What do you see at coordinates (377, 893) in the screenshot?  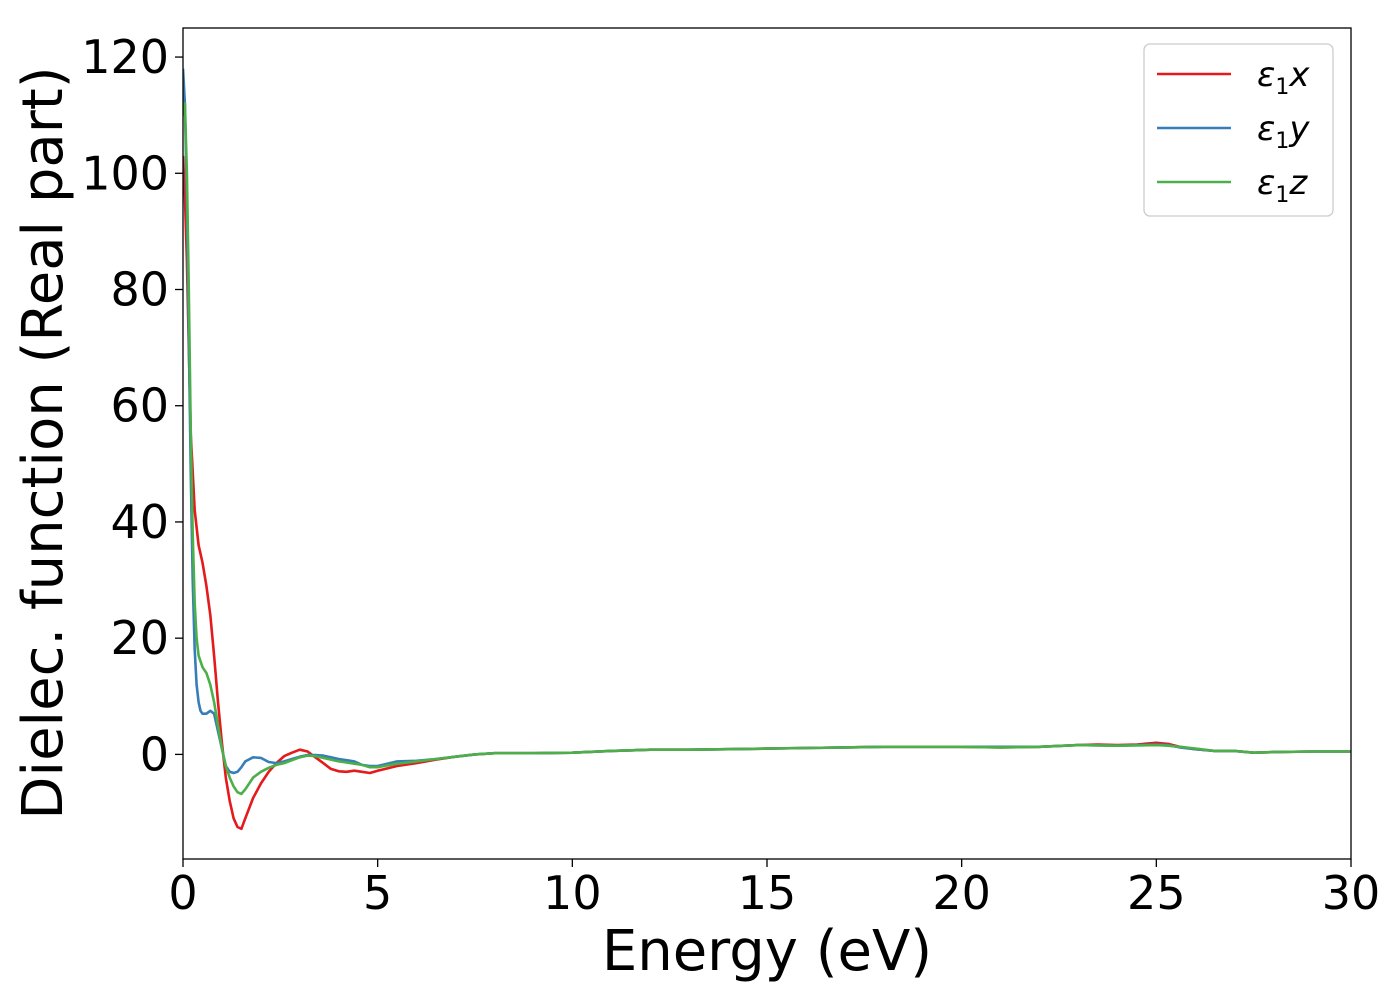 I see `x-tick-label: 5` at bounding box center [377, 893].